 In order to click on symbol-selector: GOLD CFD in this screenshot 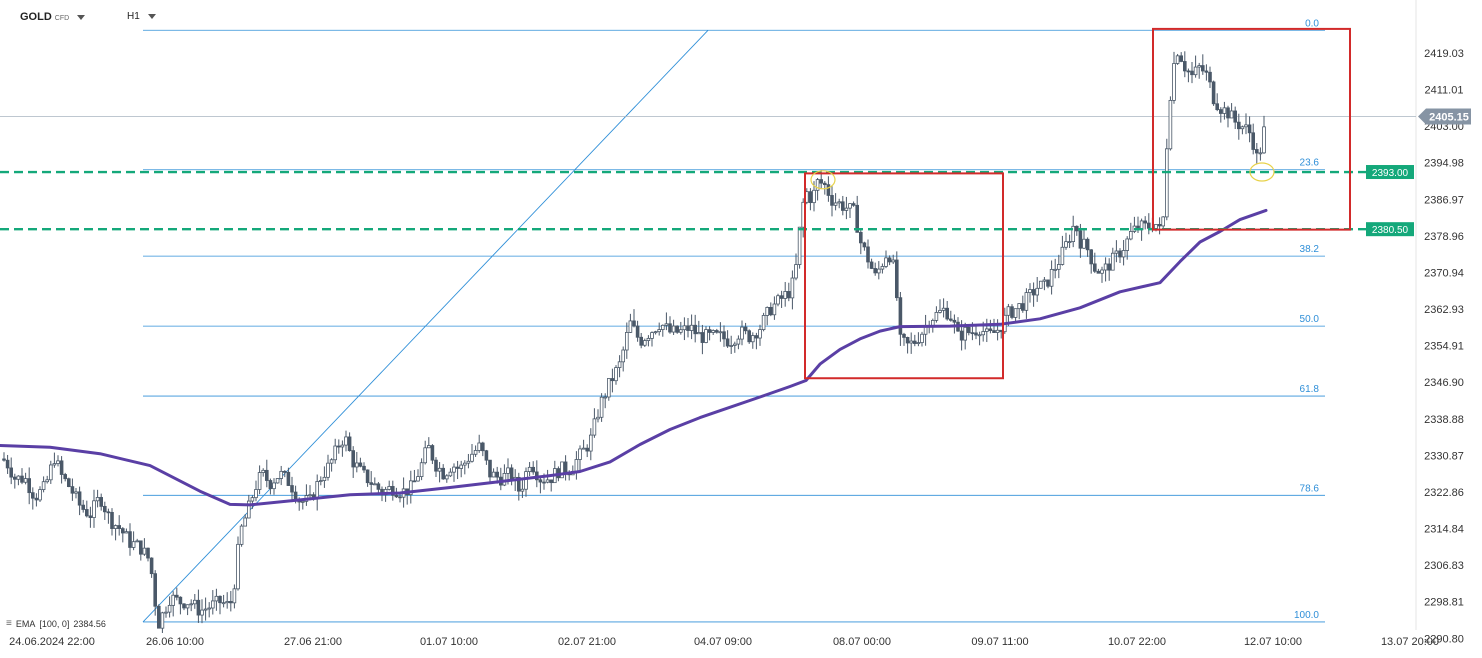, I will do `click(53, 17)`.